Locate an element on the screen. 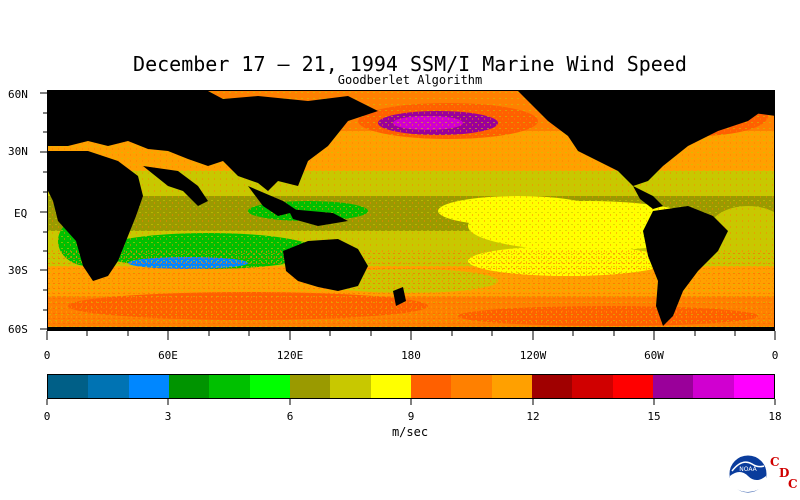  lat-label-30s: 30S is located at coordinates (18, 270).